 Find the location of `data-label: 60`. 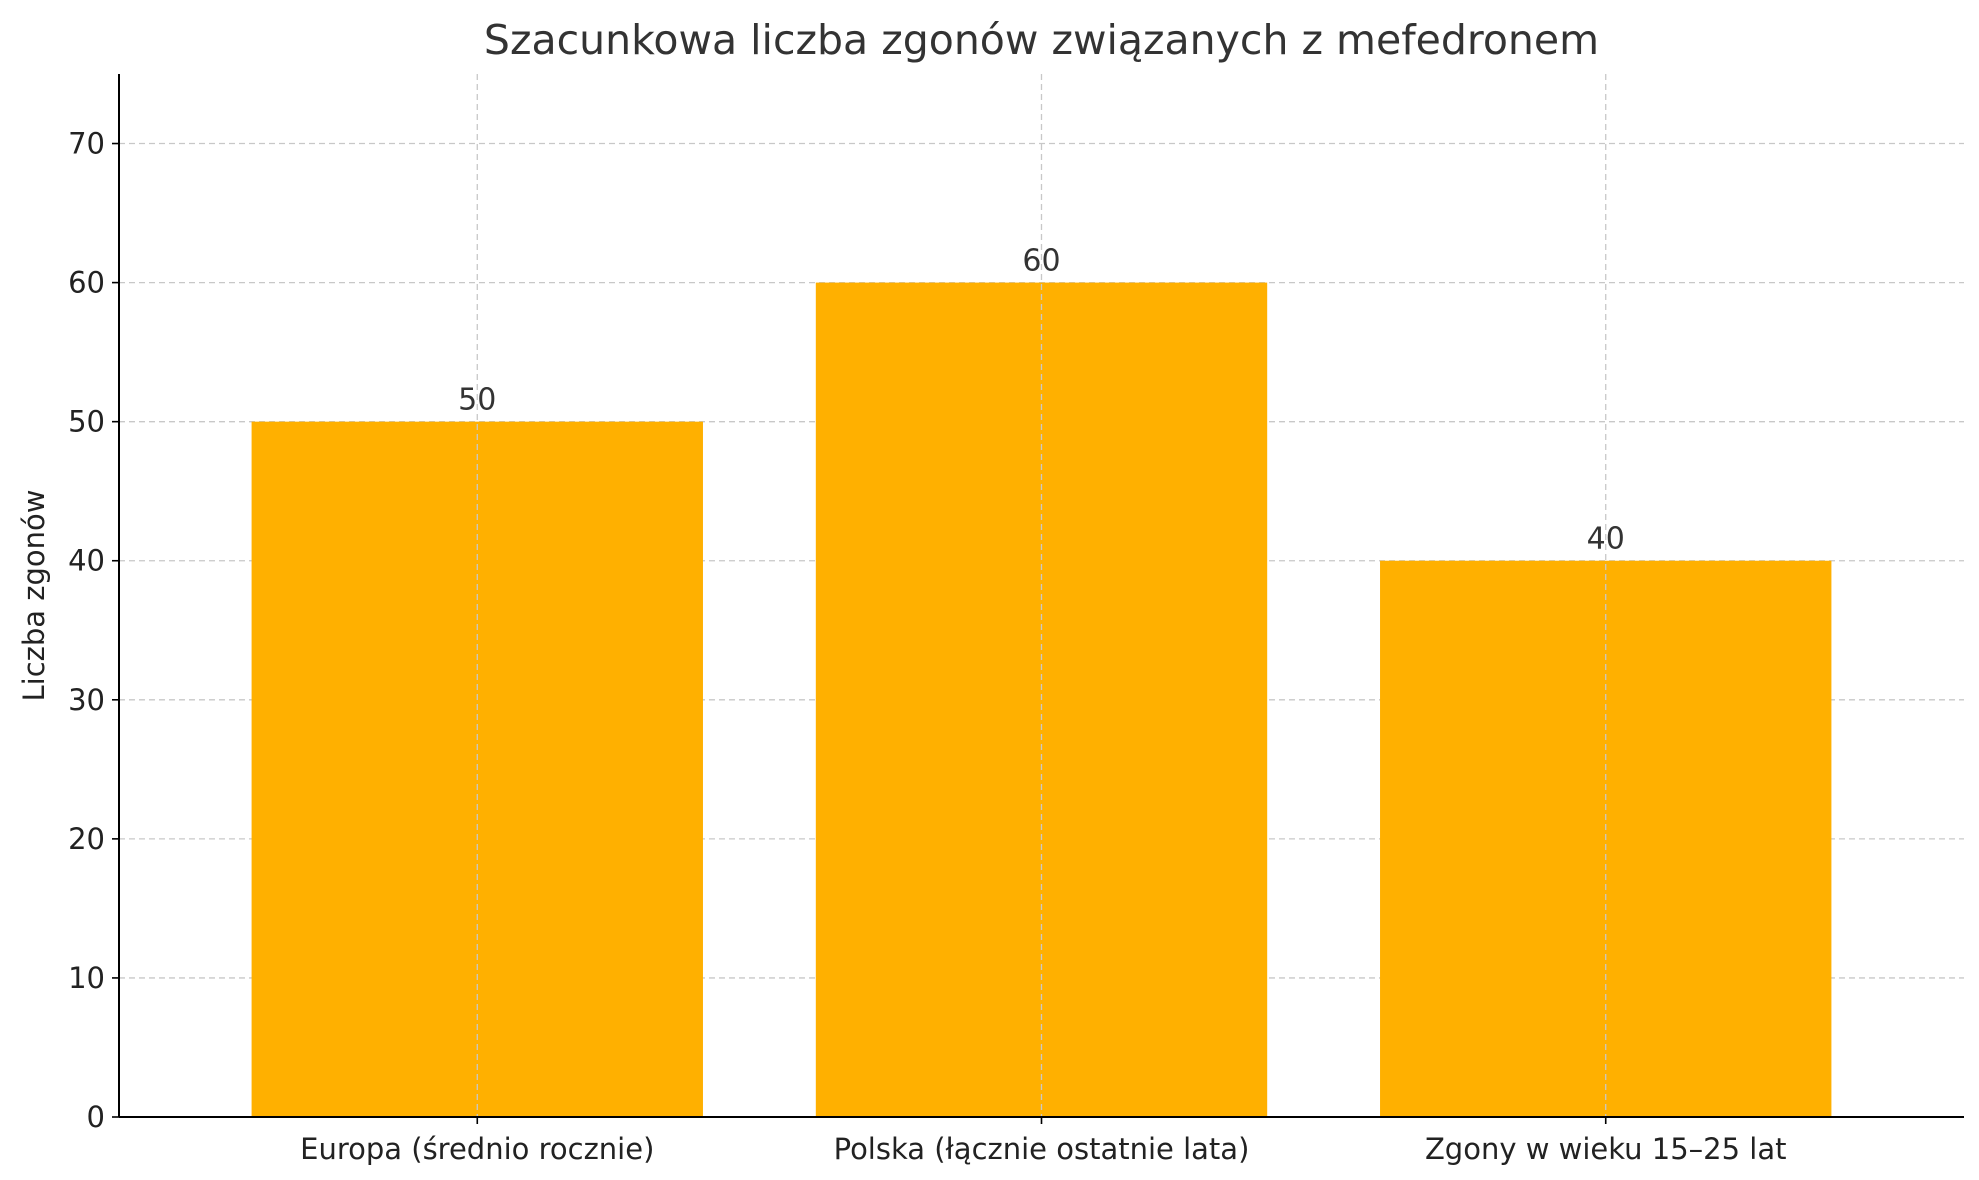

data-label: 60 is located at coordinates (1041, 261).